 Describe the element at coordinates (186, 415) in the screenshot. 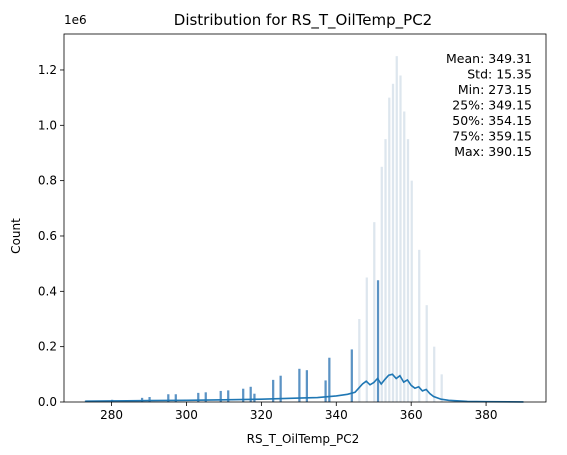

I see `x-tick-label: 300` at that location.